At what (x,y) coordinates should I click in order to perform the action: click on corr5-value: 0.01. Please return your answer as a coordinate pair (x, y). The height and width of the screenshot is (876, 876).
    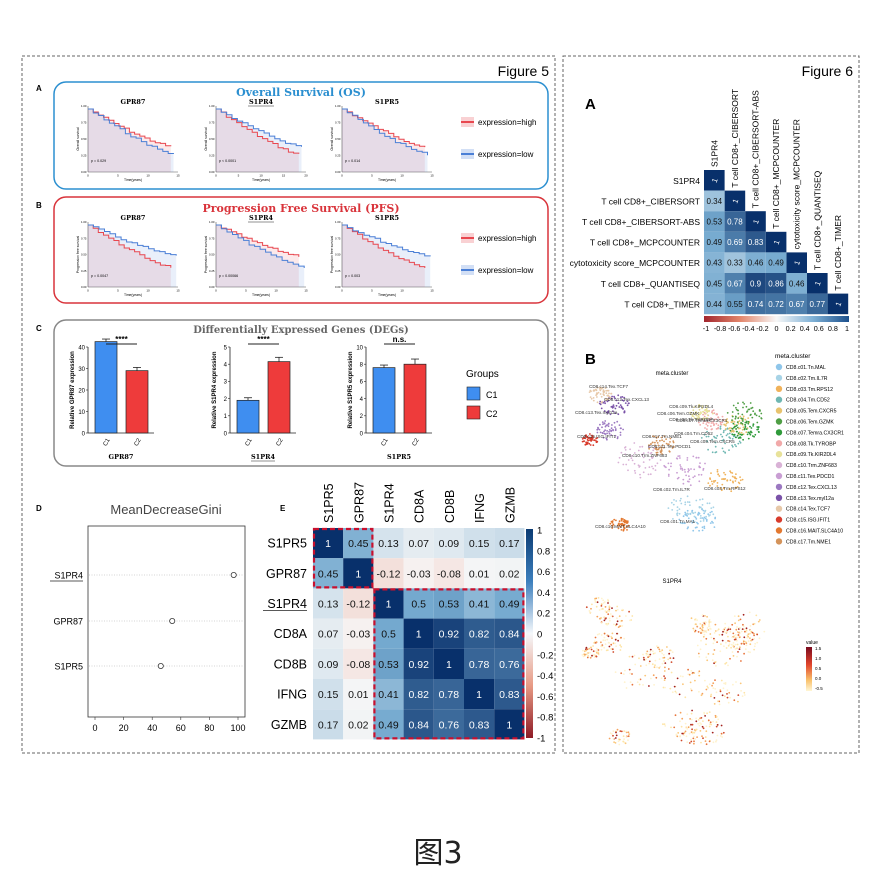
    Looking at the image, I should click on (358, 695).